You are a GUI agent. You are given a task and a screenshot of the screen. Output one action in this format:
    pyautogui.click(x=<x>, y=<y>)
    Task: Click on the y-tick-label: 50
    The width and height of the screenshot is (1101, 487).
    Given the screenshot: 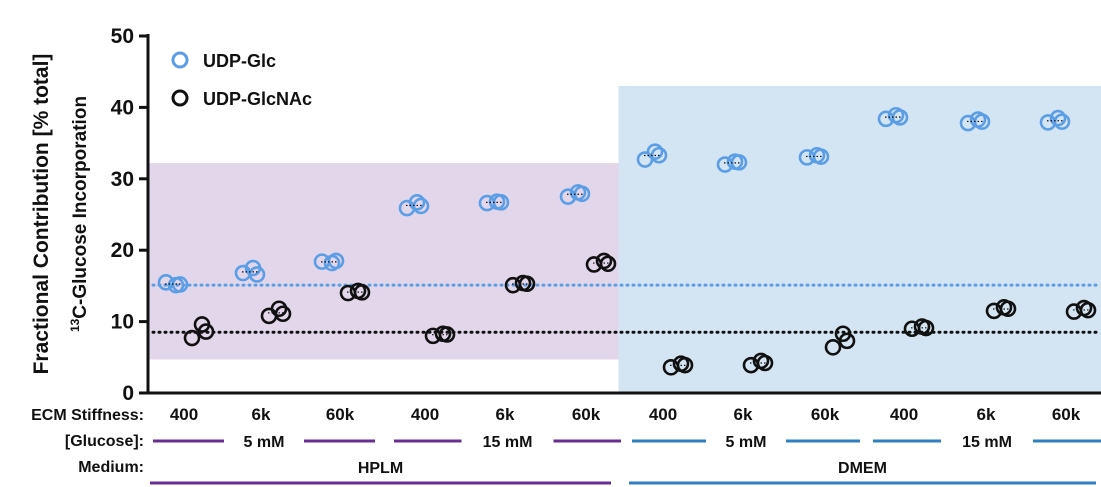 What is the action you would take?
    pyautogui.click(x=122, y=36)
    